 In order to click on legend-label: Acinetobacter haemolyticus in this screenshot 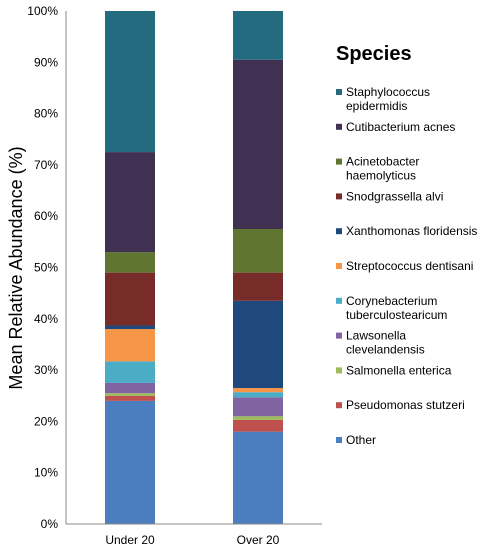, I will do `click(382, 169)`.